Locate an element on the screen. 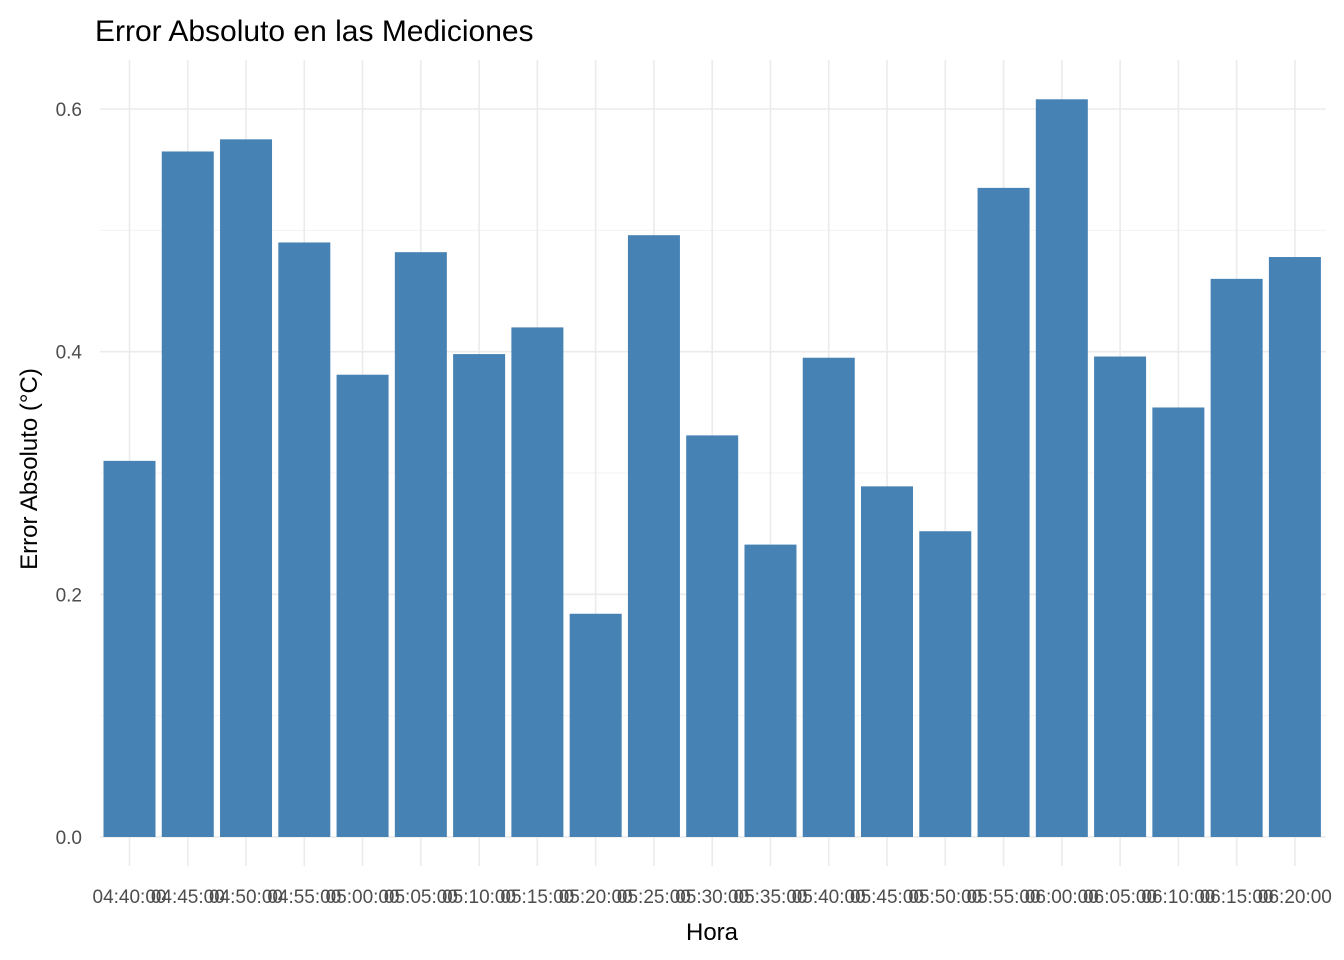 The width and height of the screenshot is (1344, 960). x-tick-label: 05:10:00 is located at coordinates (479, 897).